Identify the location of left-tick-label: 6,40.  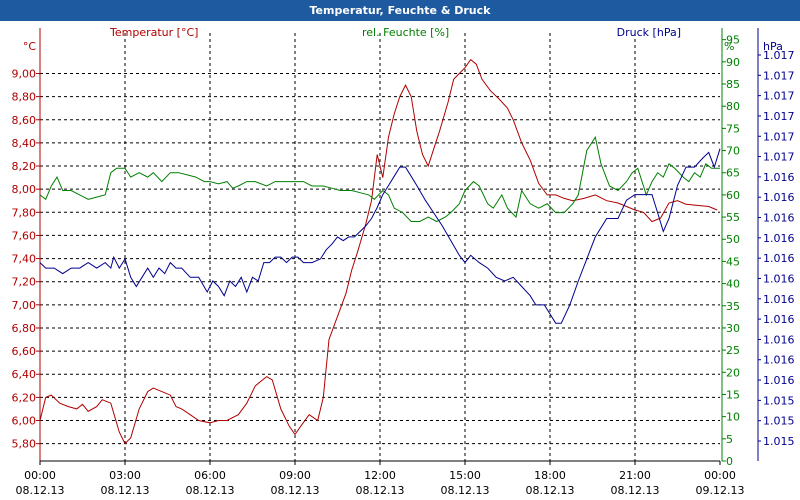
(24, 374).